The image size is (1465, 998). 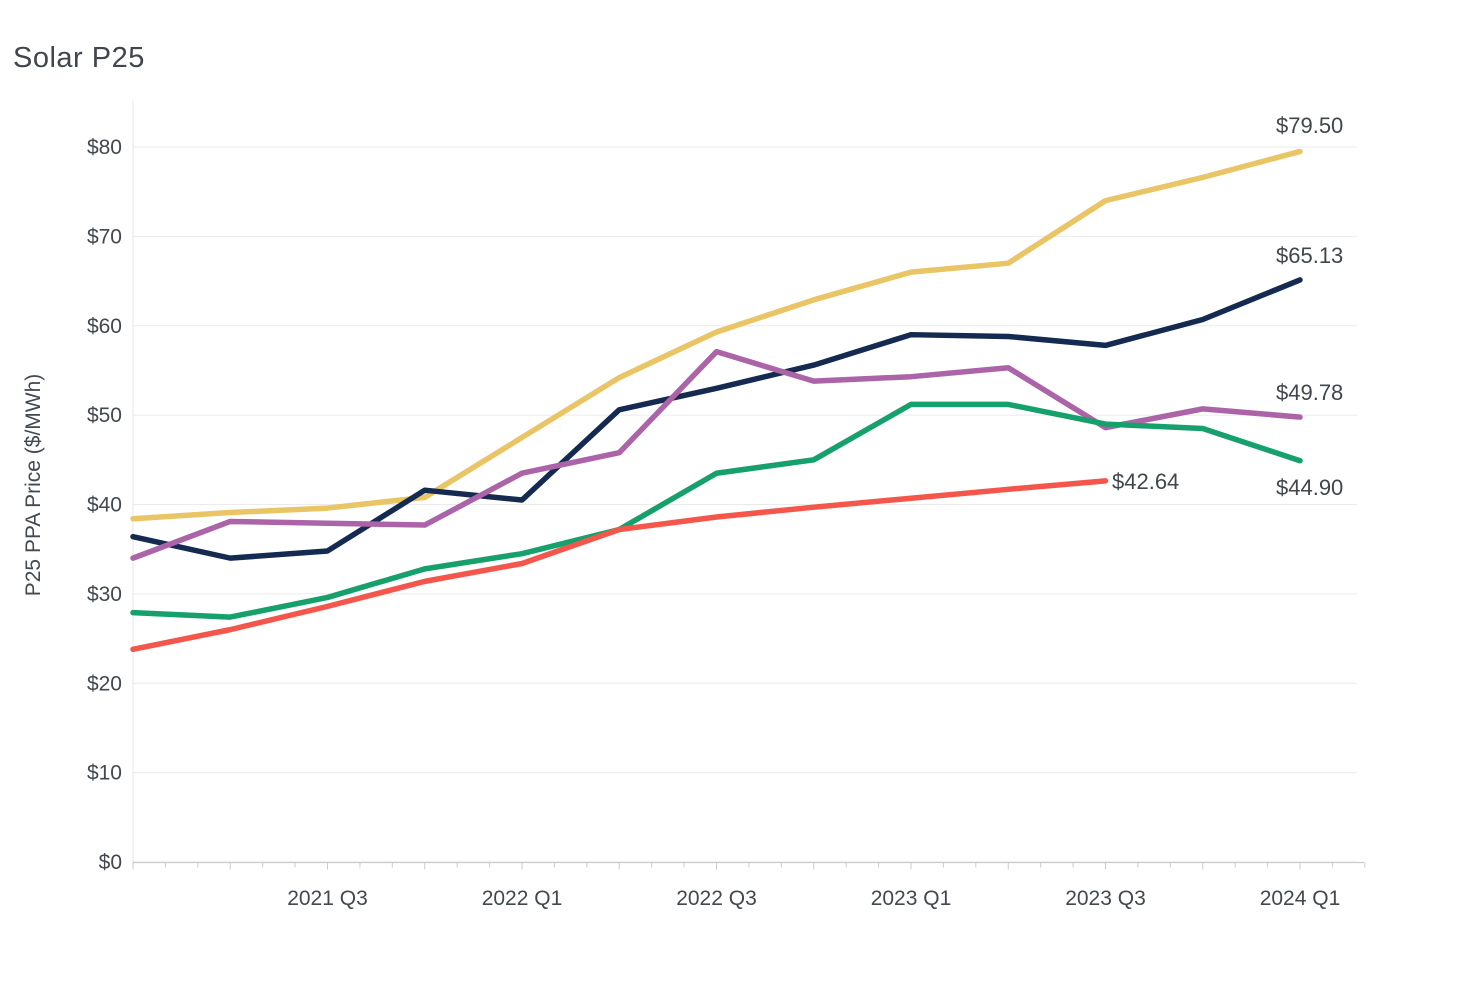 I want to click on chart-title: Solar P25, so click(x=79, y=58).